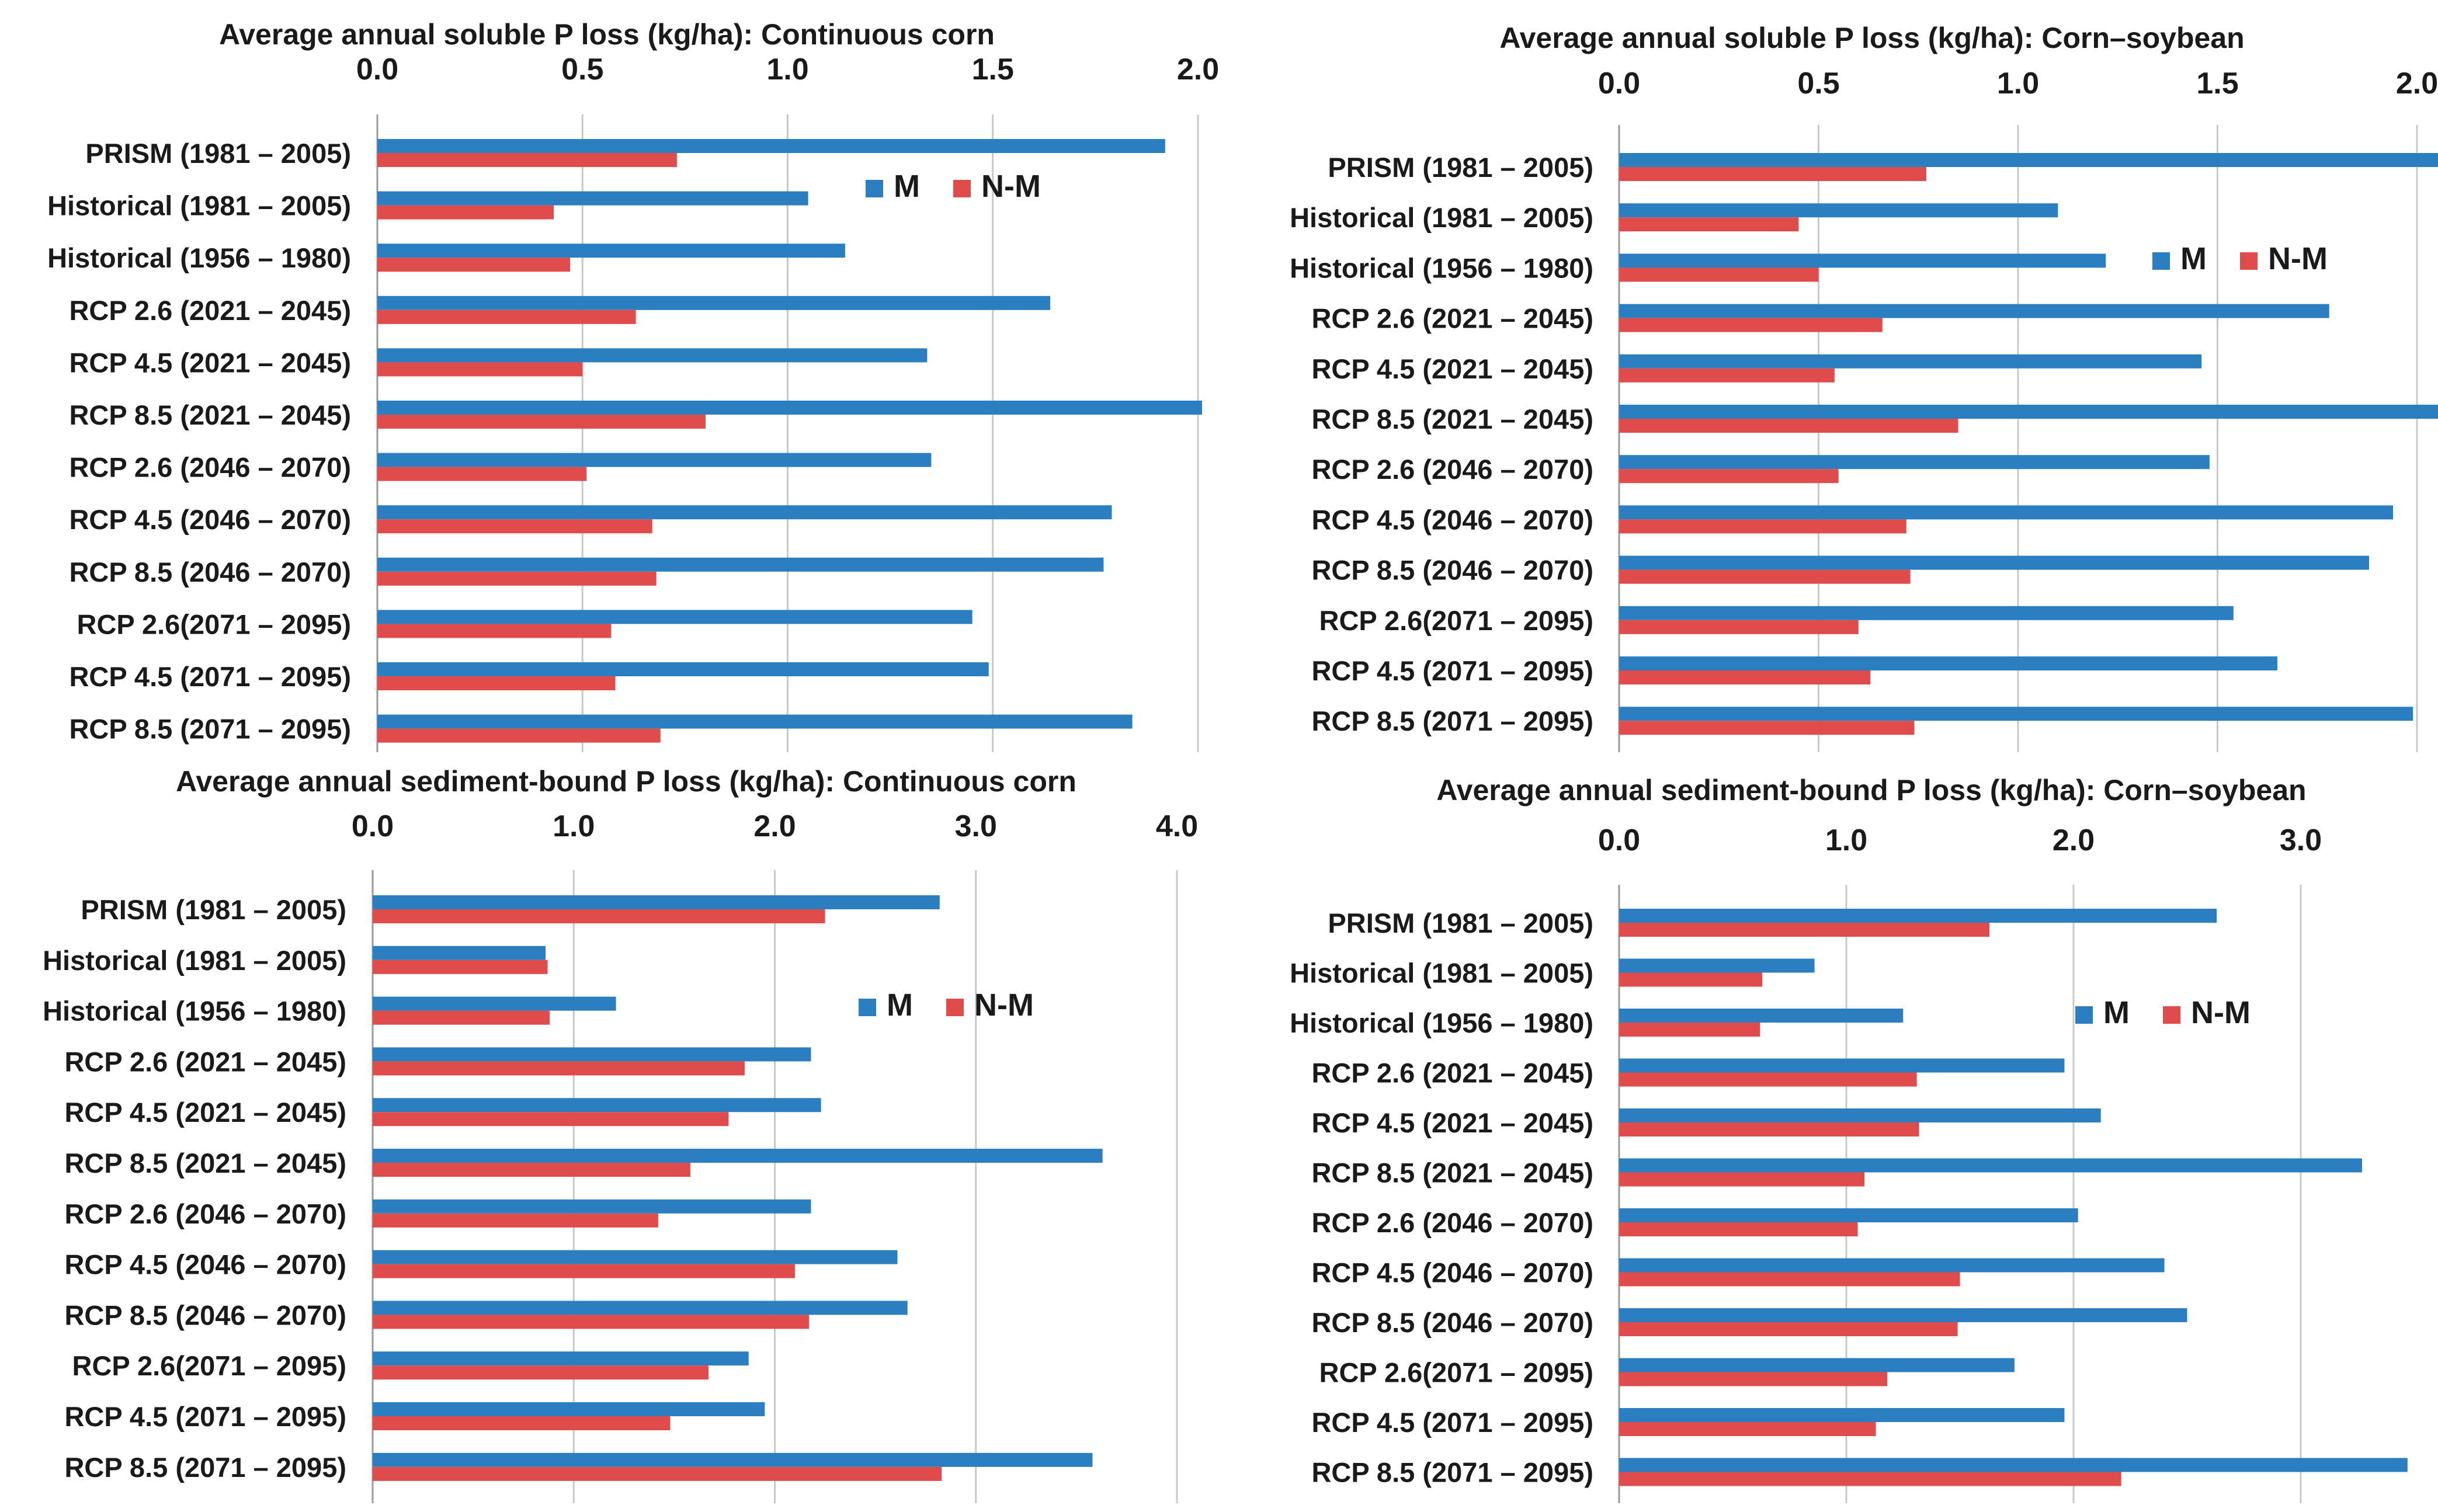 This screenshot has height=1512, width=2438. What do you see at coordinates (582, 69) in the screenshot?
I see `x-tick-label: 0.5` at bounding box center [582, 69].